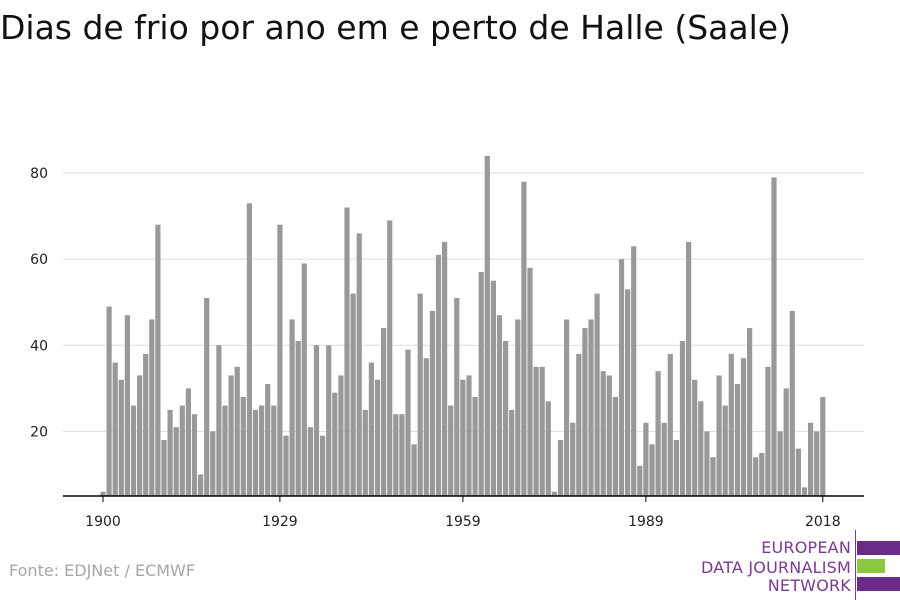 This screenshot has height=600, width=900. Describe the element at coordinates (518, 407) in the screenshot. I see `bar-1968` at that location.